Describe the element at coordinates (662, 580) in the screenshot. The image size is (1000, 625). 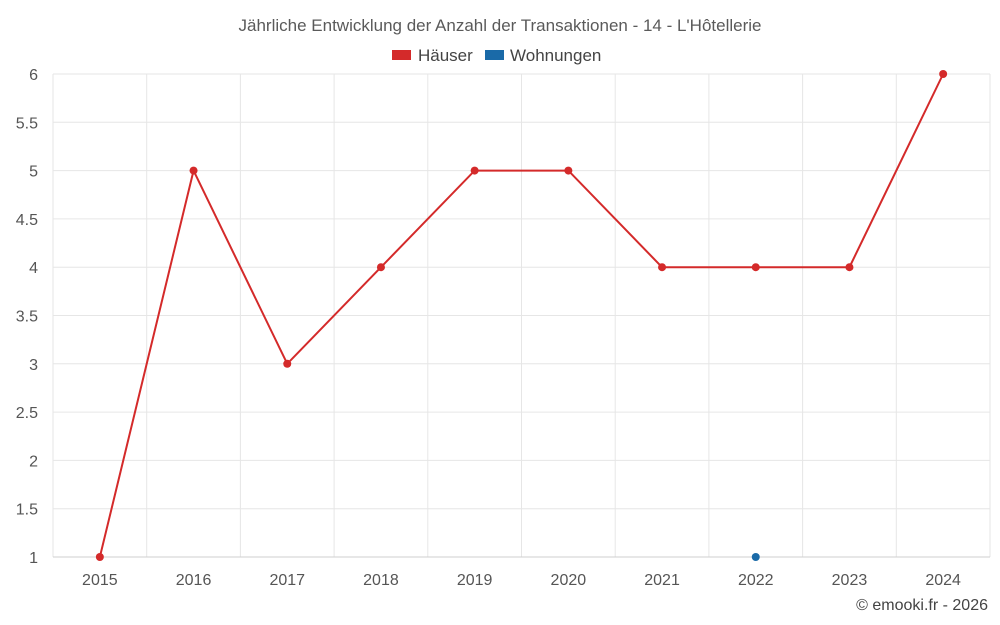
I see `x-tick-label: 2021` at that location.